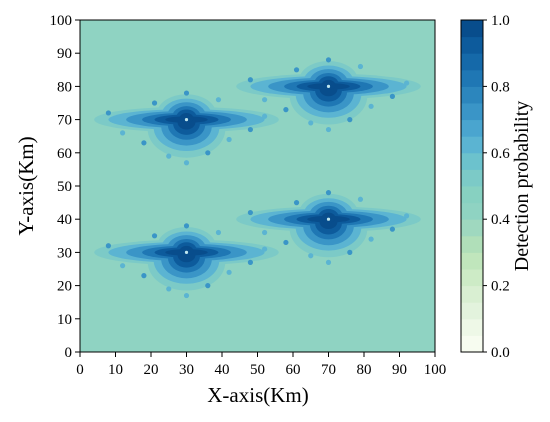 This screenshot has height=422, width=550. I want to click on colorbar-tick-label: 1.0, so click(500, 21).